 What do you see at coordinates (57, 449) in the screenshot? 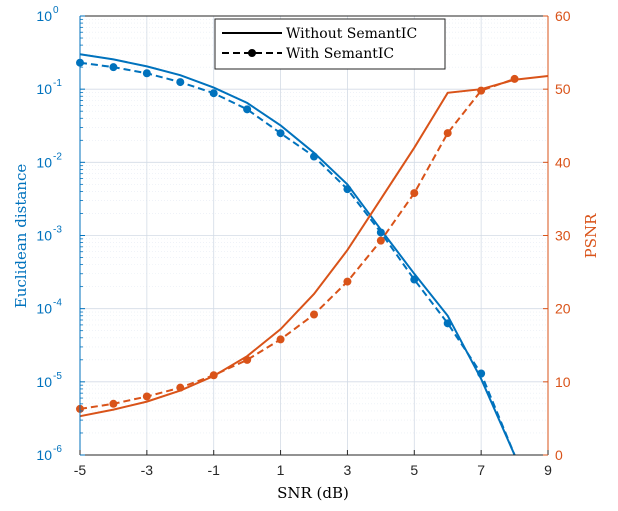
I see `y-left-tick-exponent: -6` at bounding box center [57, 449].